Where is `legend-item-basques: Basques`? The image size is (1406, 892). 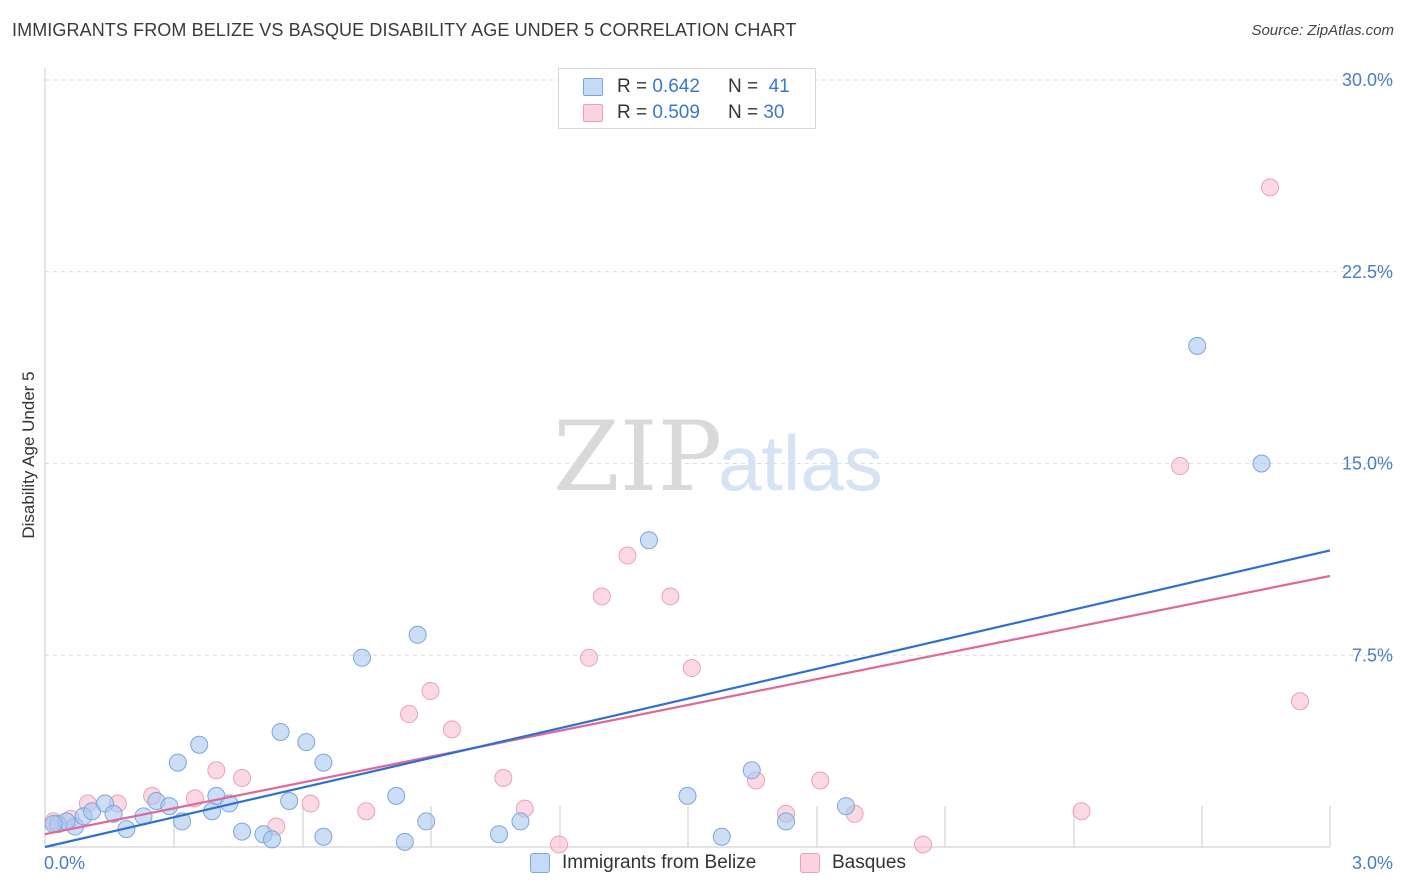 legend-item-basques: Basques is located at coordinates (853, 863).